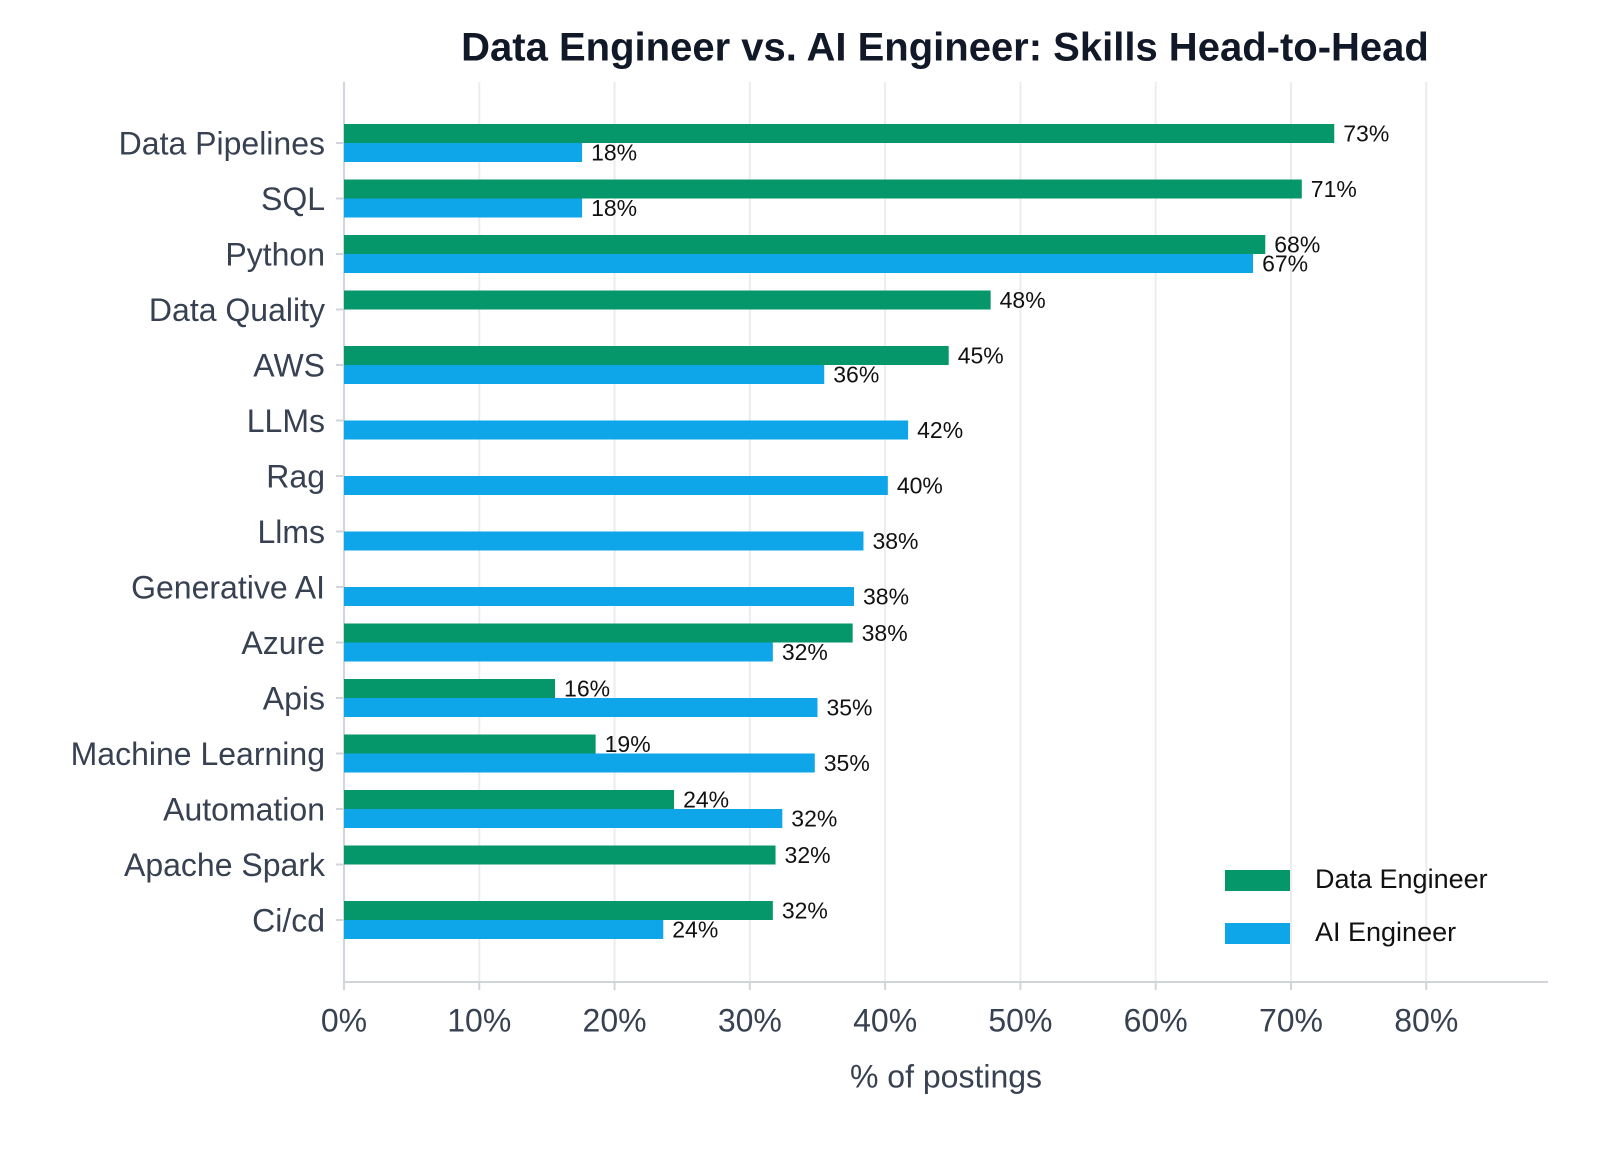 Image resolution: width=1613 pixels, height=1150 pixels. I want to click on value-label: 16%, so click(587, 689).